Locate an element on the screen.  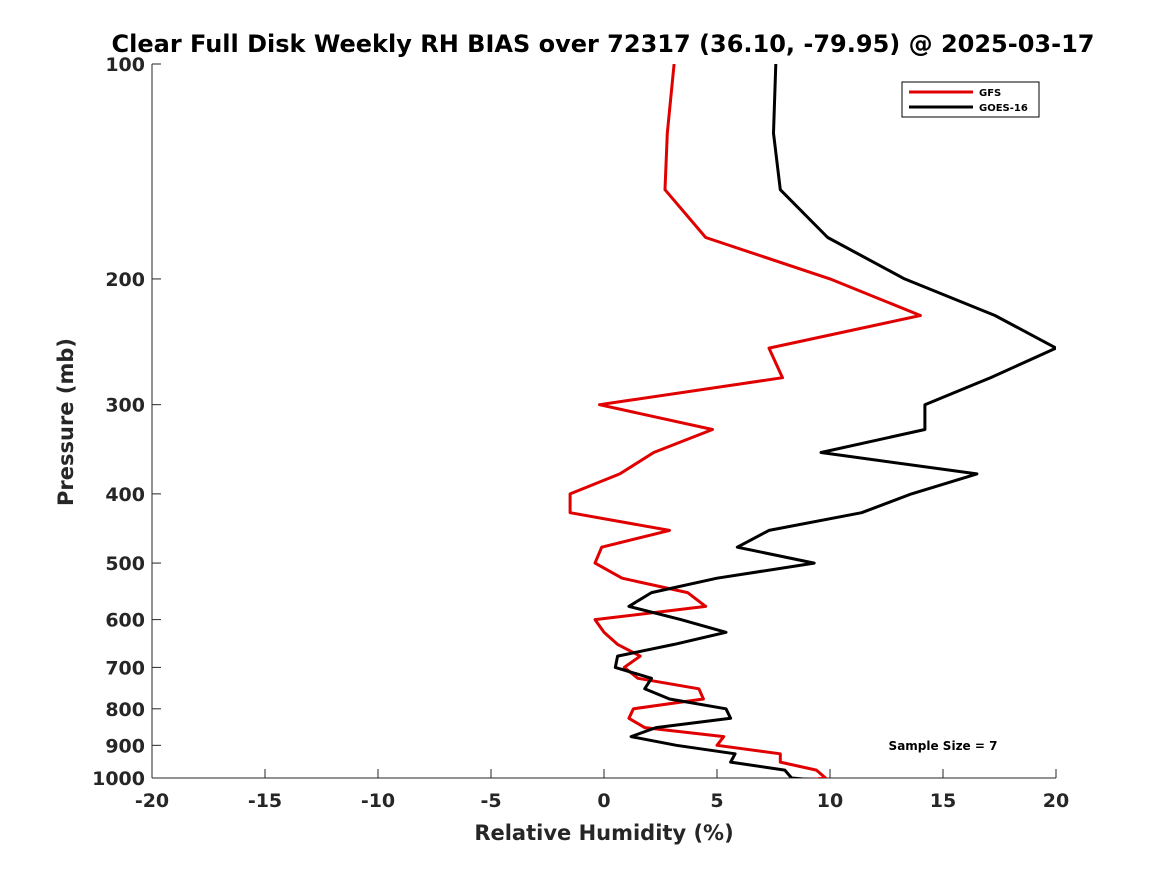
x-axis-ticks: -20 -15 -10 -5 0 5 10 15 20 is located at coordinates (602, 790).